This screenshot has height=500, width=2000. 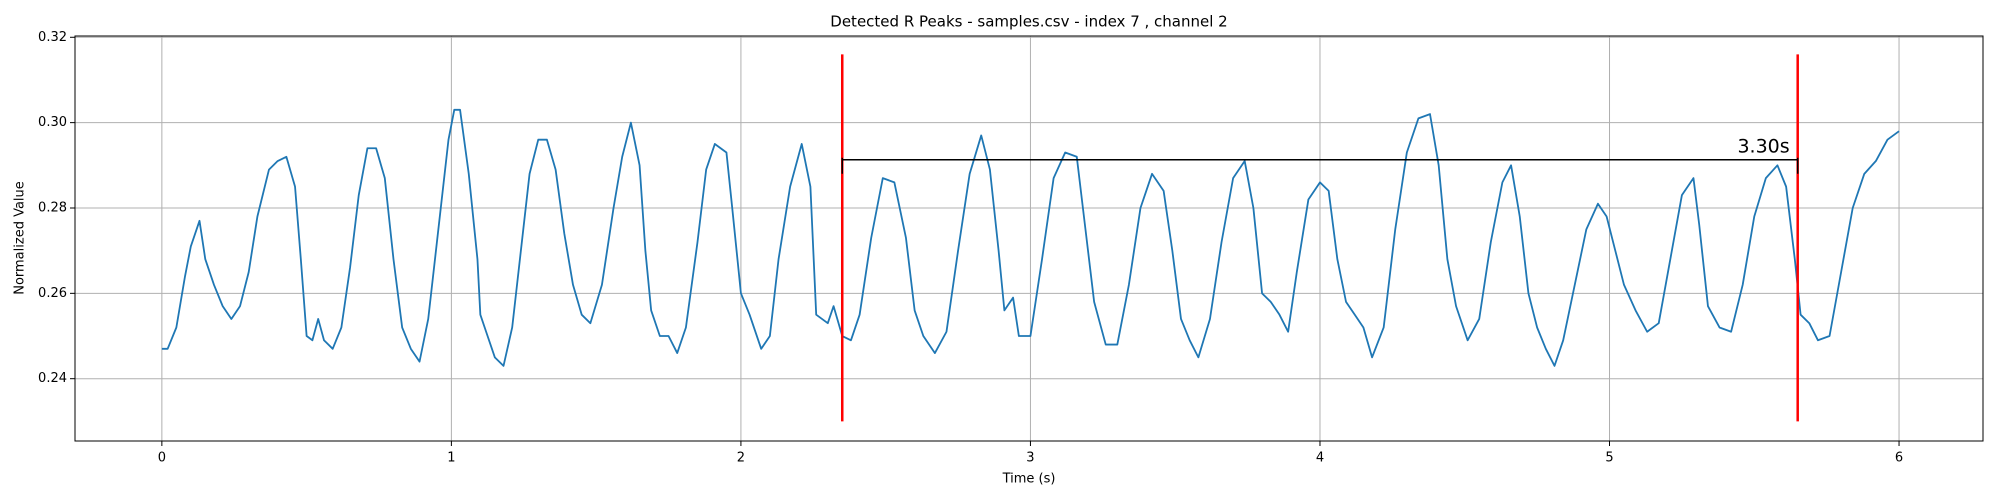 What do you see at coordinates (1609, 458) in the screenshot?
I see `x-tick-label: 5` at bounding box center [1609, 458].